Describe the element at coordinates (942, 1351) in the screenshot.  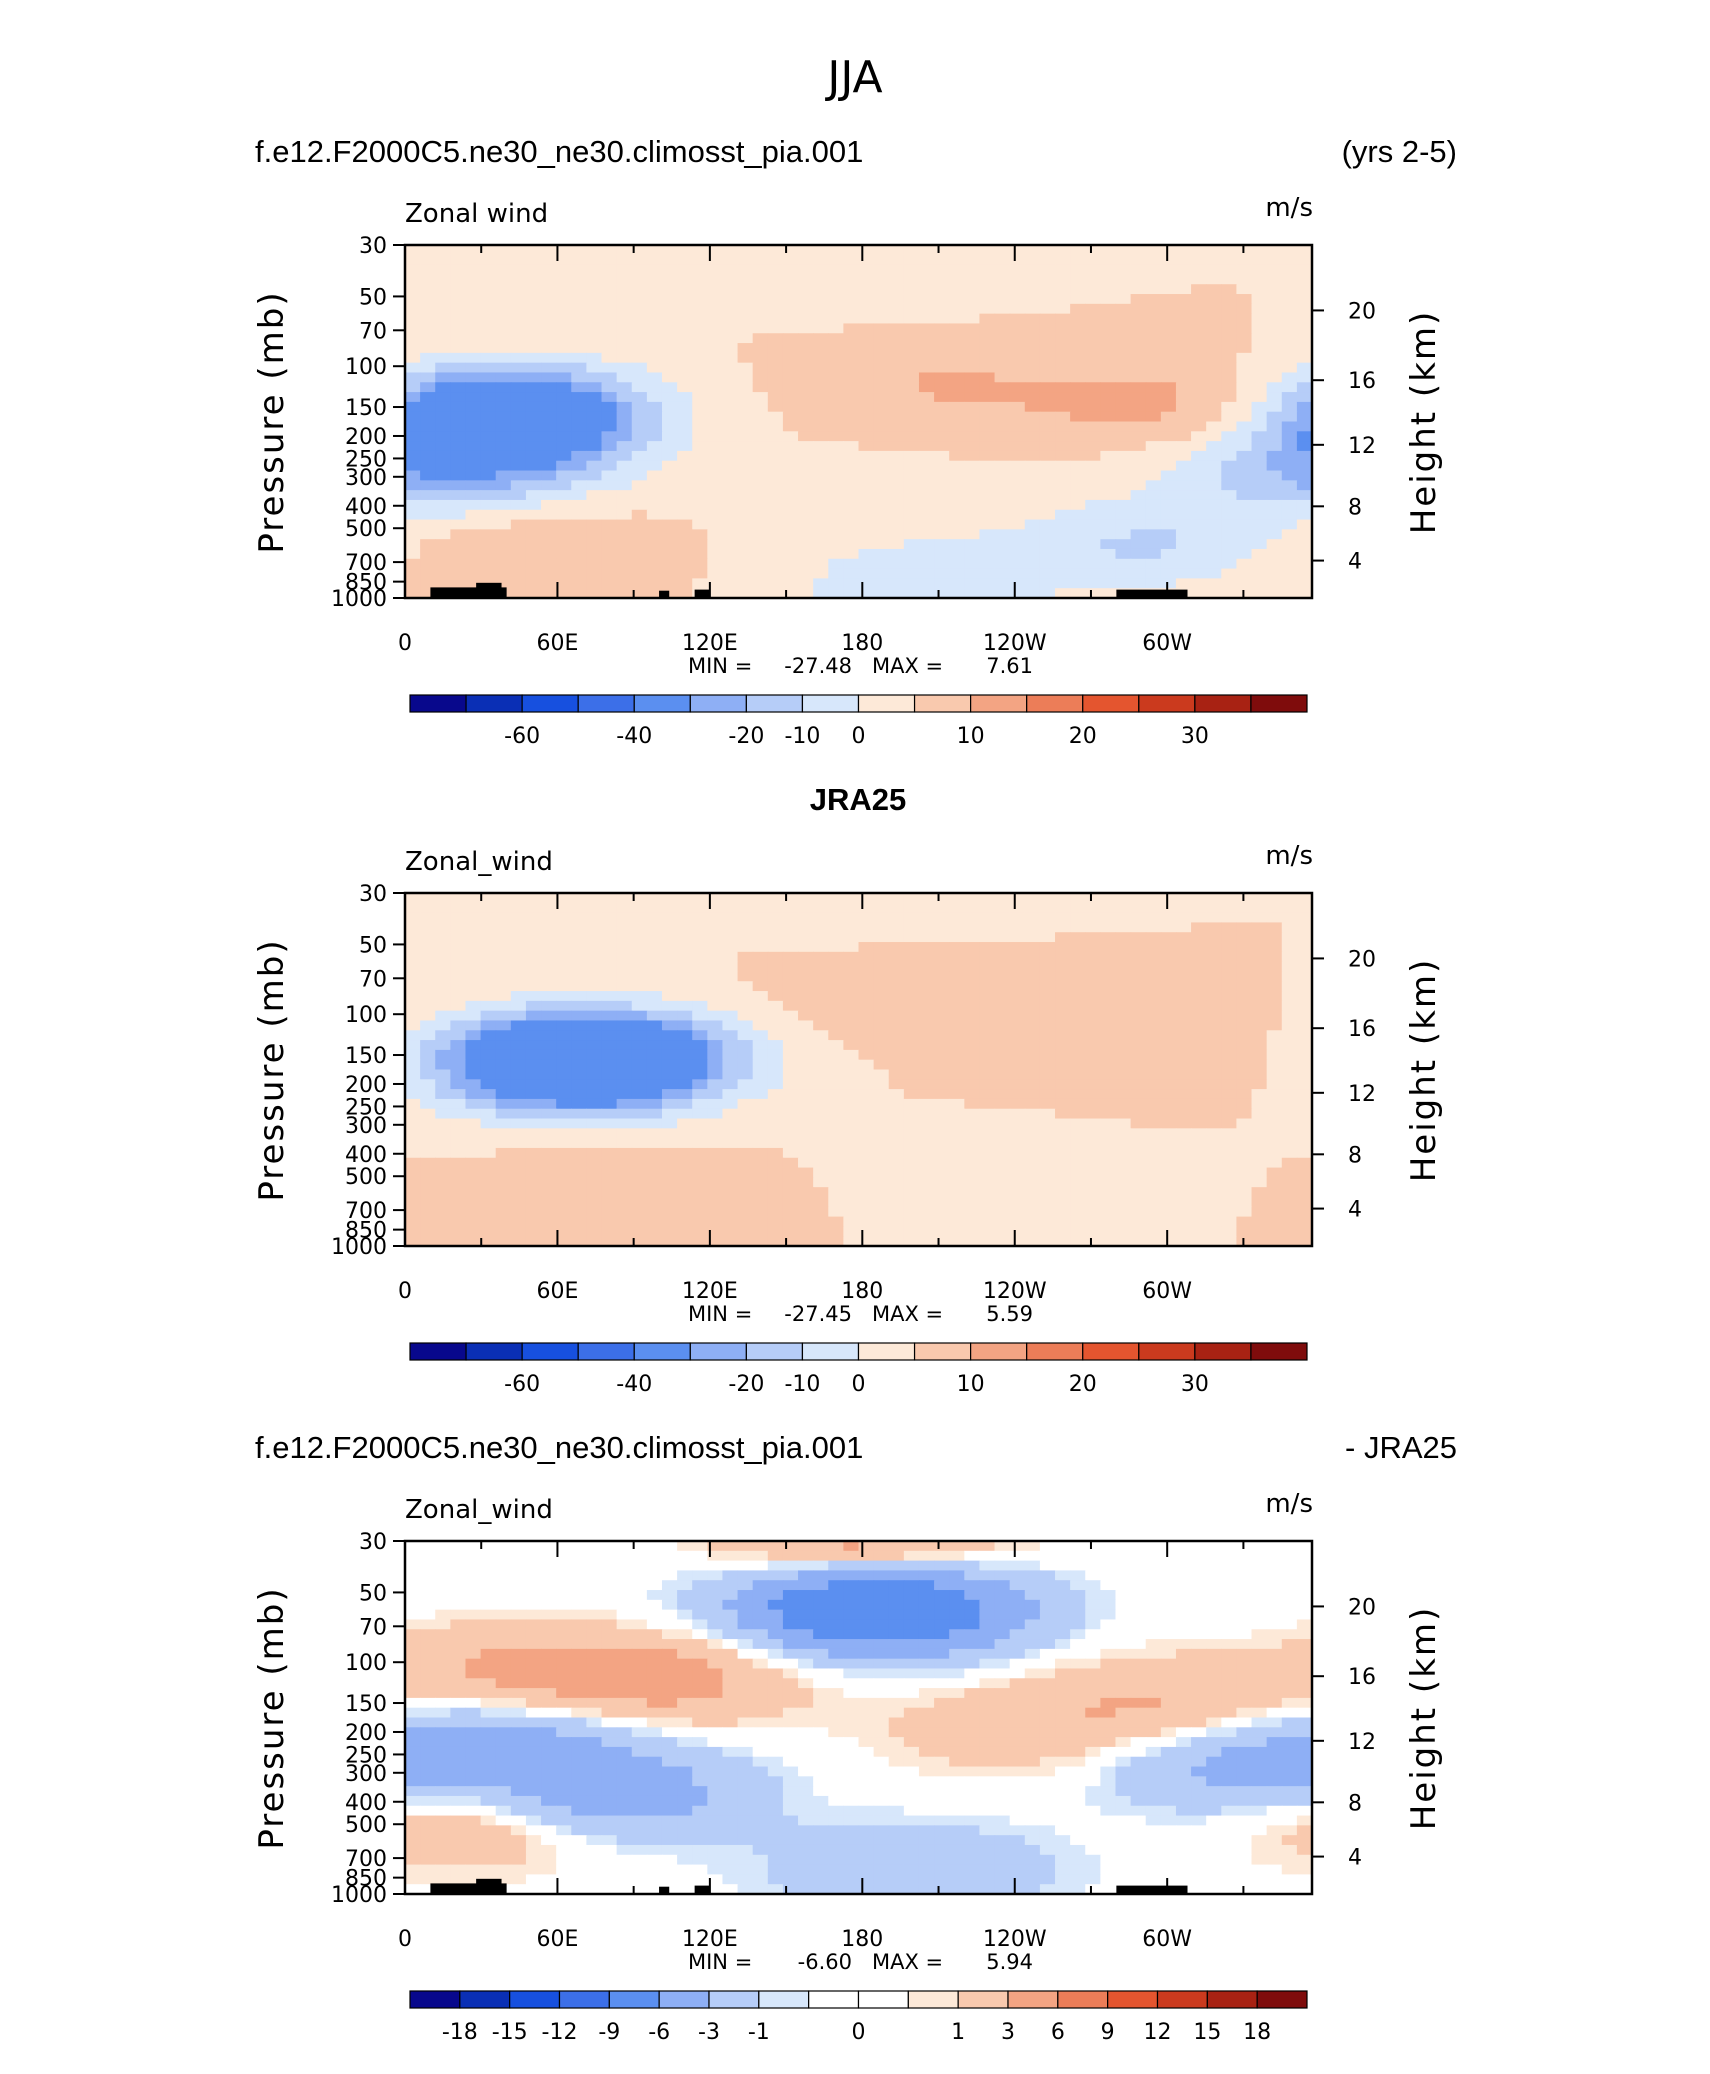
I see `colorbar-swatch` at that location.